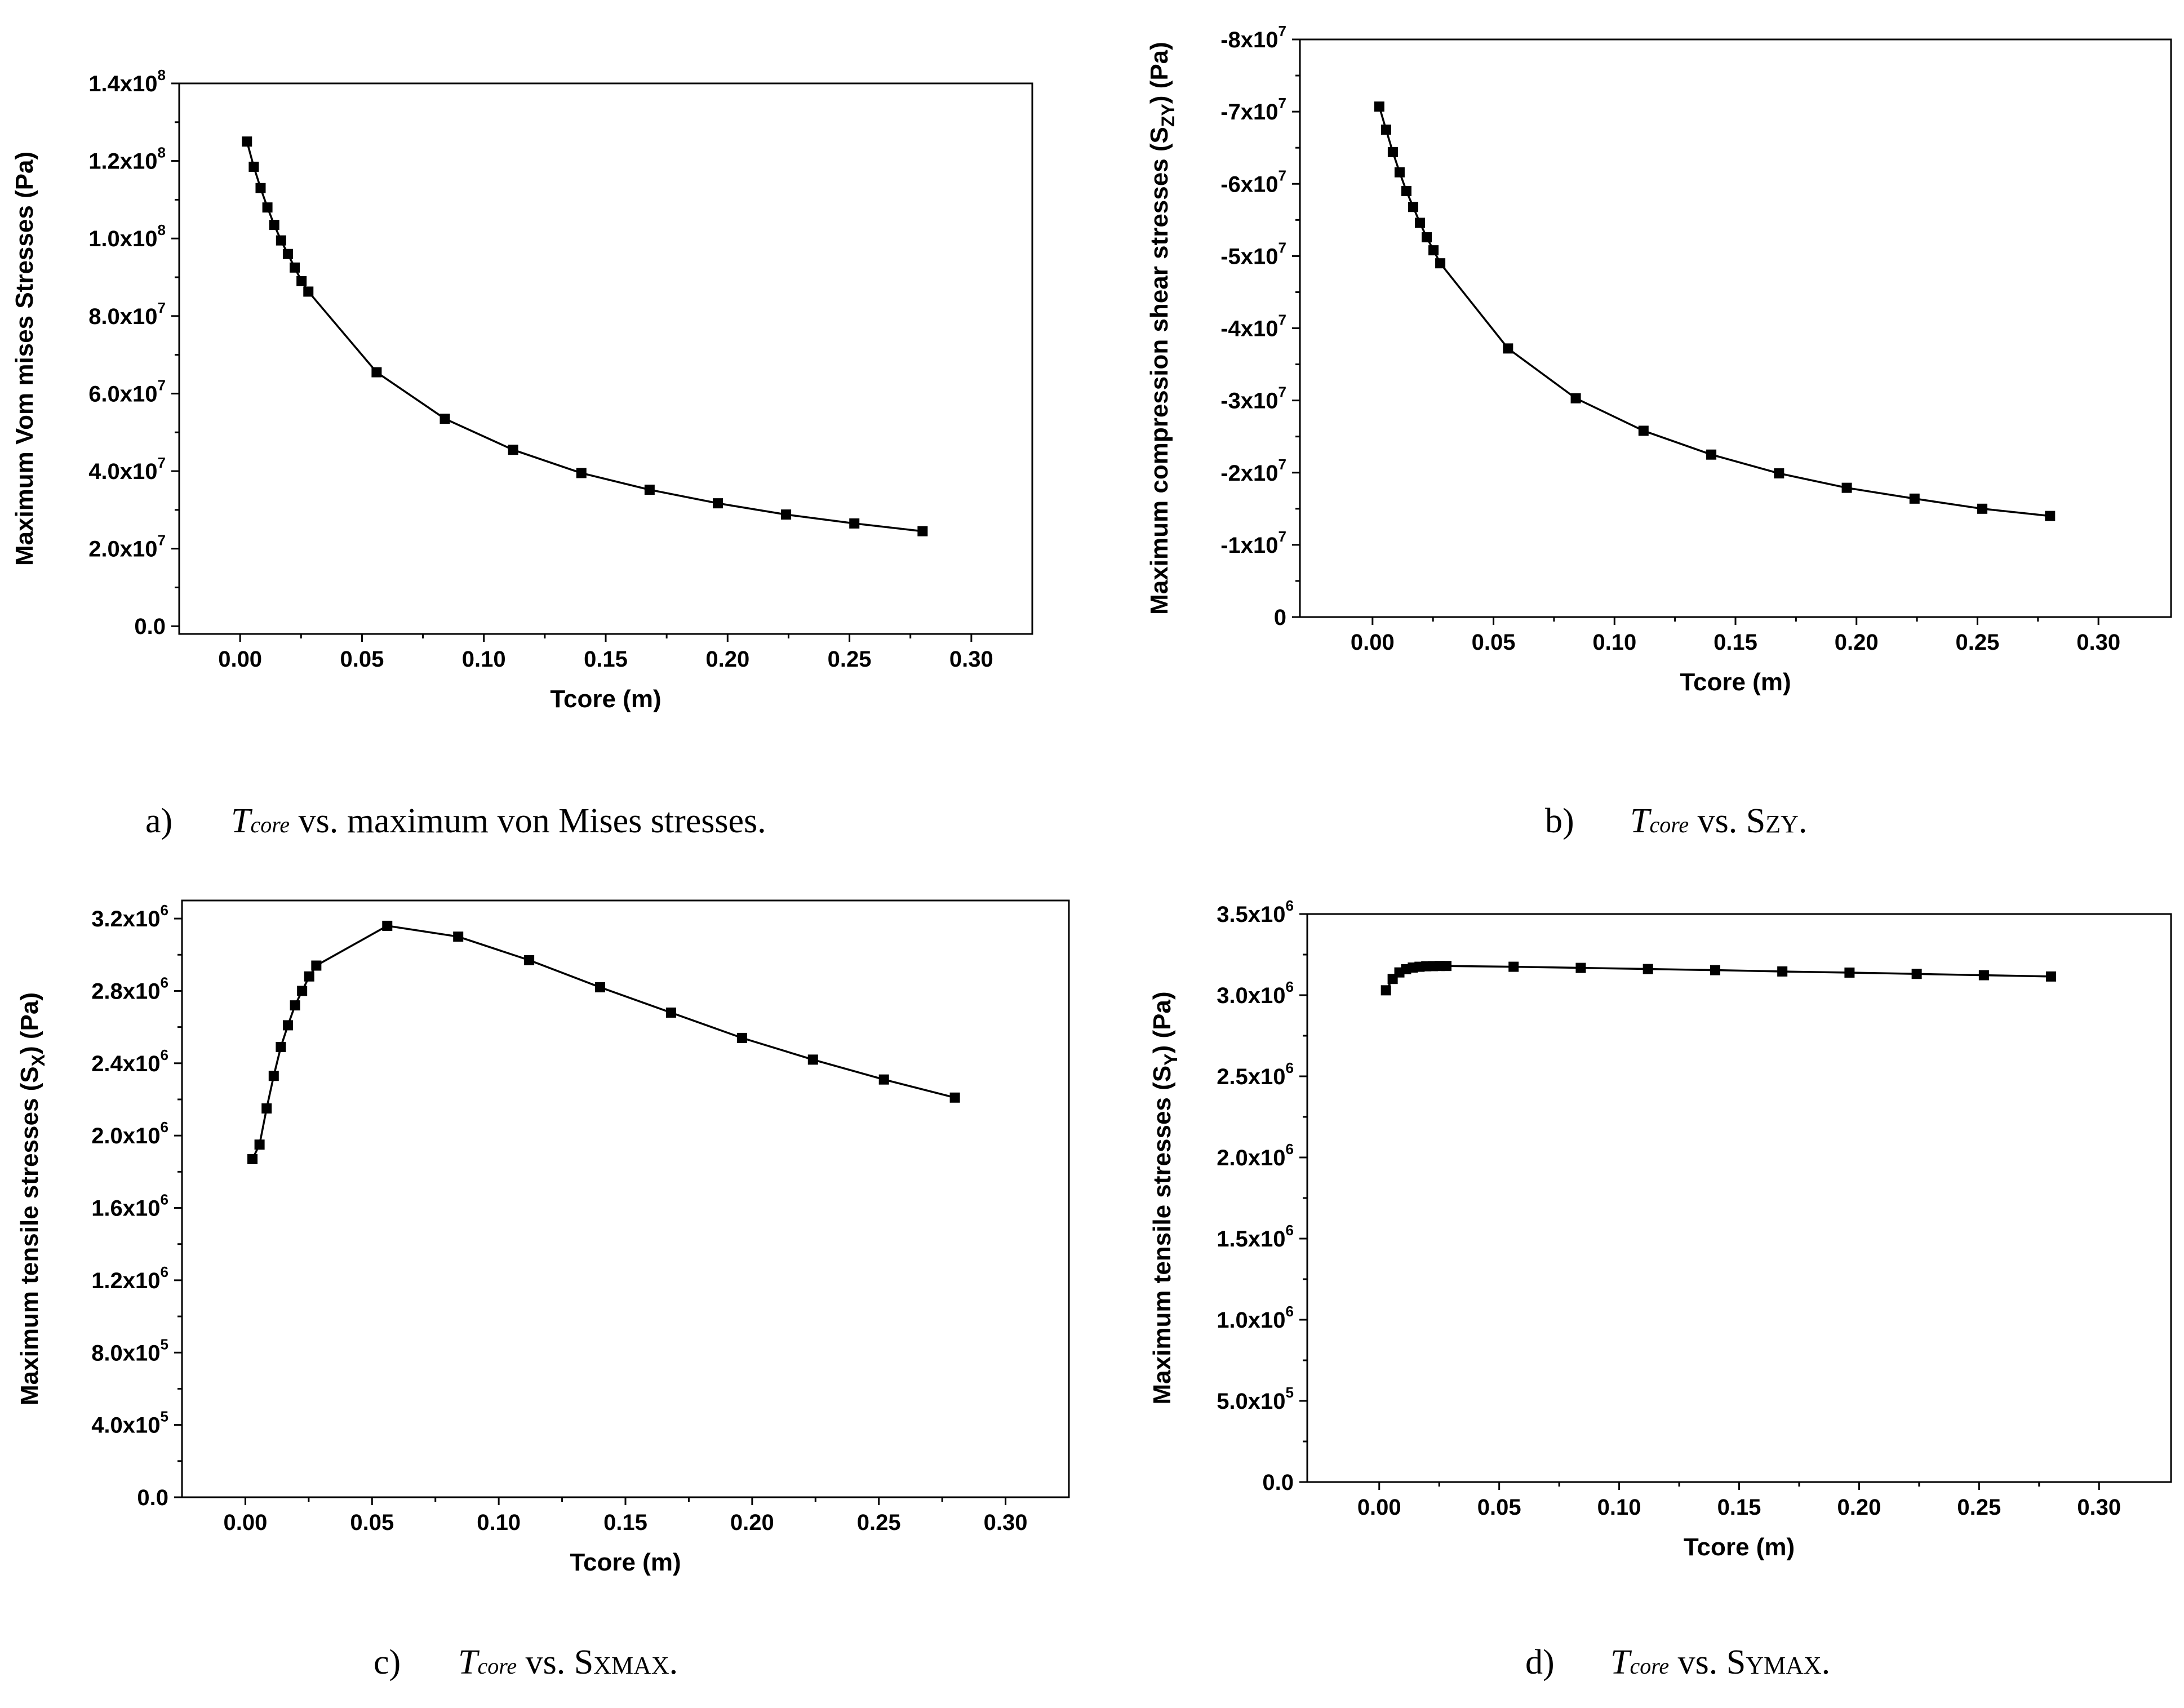 The image size is (2184, 1708). Describe the element at coordinates (1253, 399) in the screenshot. I see `y-tick-label: -3x10⁷` at that location.